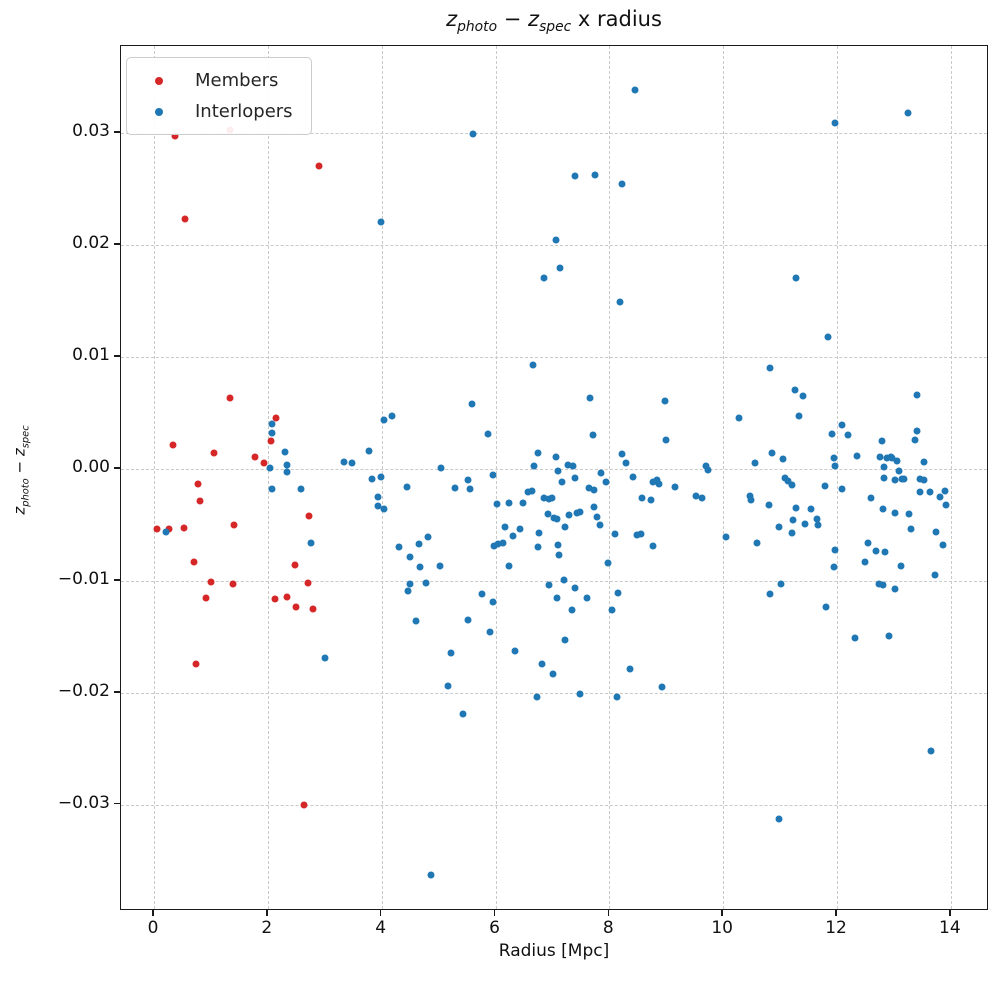 This screenshot has width=1004, height=985. I want to click on y-tick-label: −0.02, so click(83, 690).